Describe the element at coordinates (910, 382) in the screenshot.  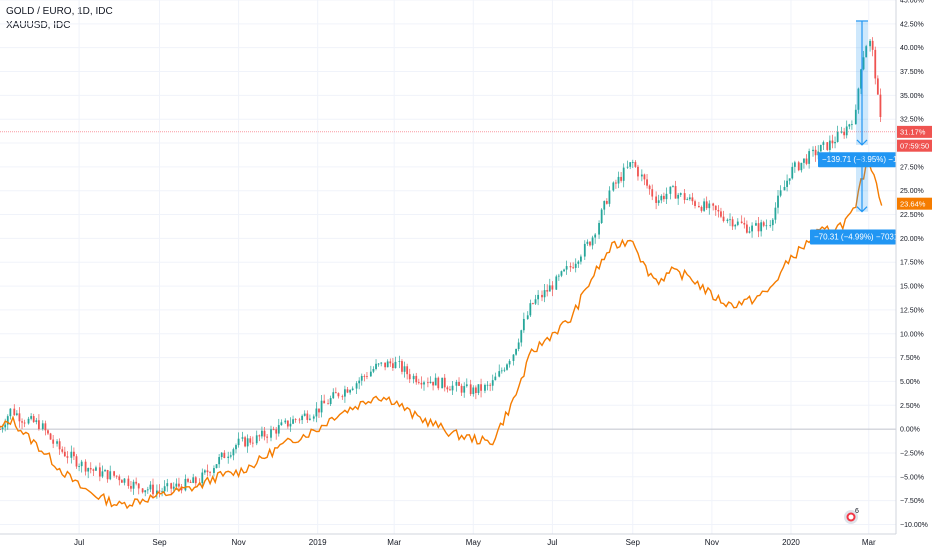
I see `y-tick-label: 5.00%` at that location.